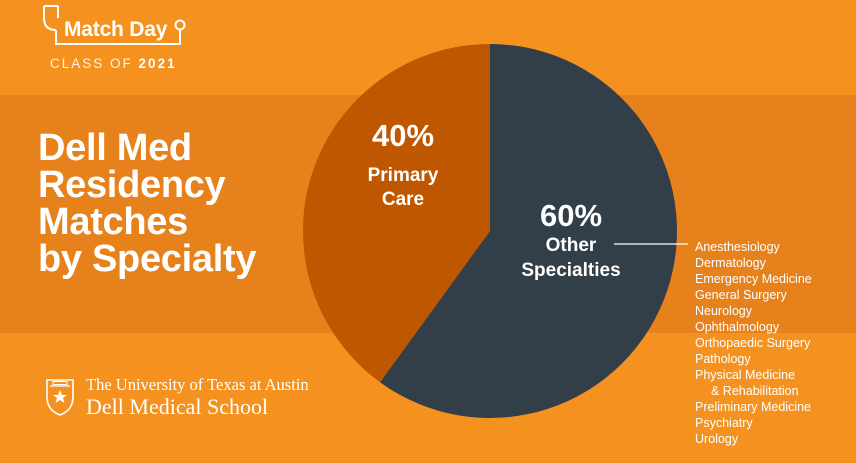  I want to click on slice-name-label: Other, so click(571, 245).